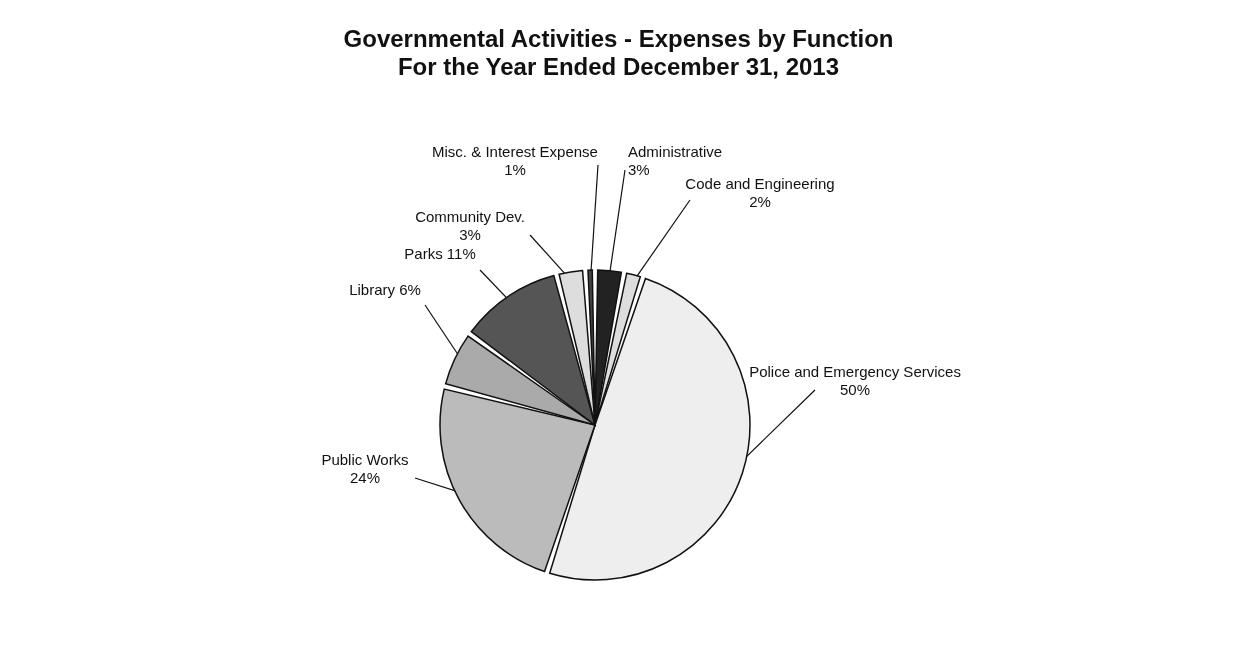 This screenshot has width=1253, height=656. Describe the element at coordinates (385, 289) in the screenshot. I see `slice-label: Library 6%` at that location.